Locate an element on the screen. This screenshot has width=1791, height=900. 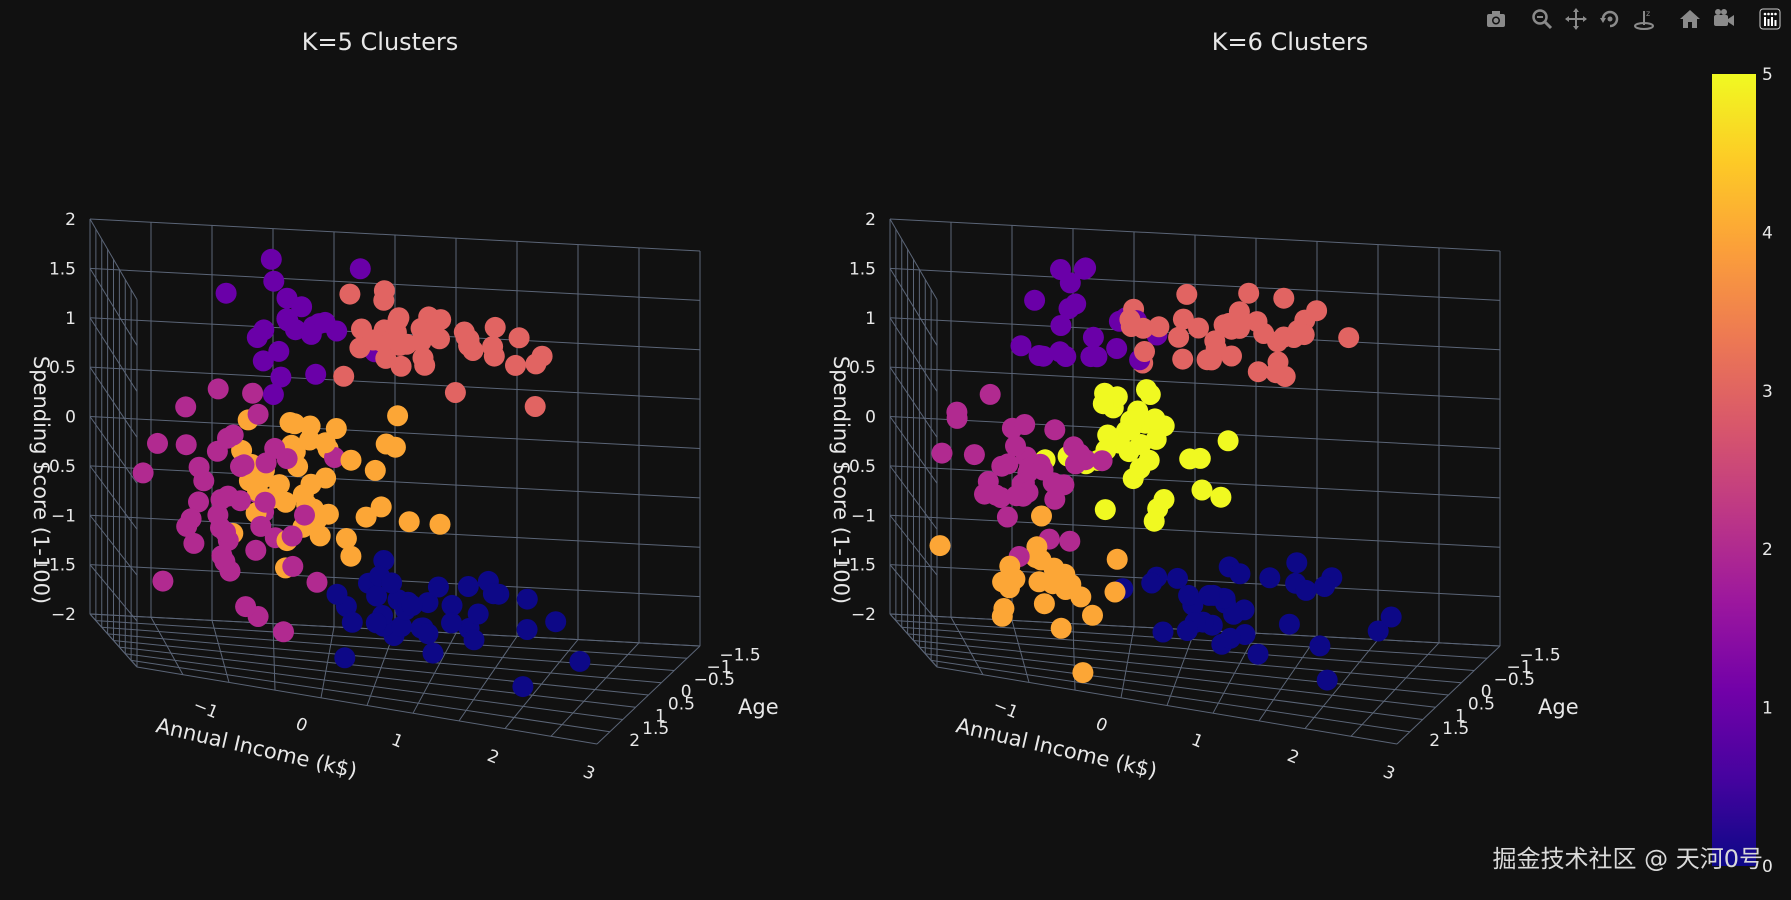
camera-last-save-icon is located at coordinates (1724, 19).